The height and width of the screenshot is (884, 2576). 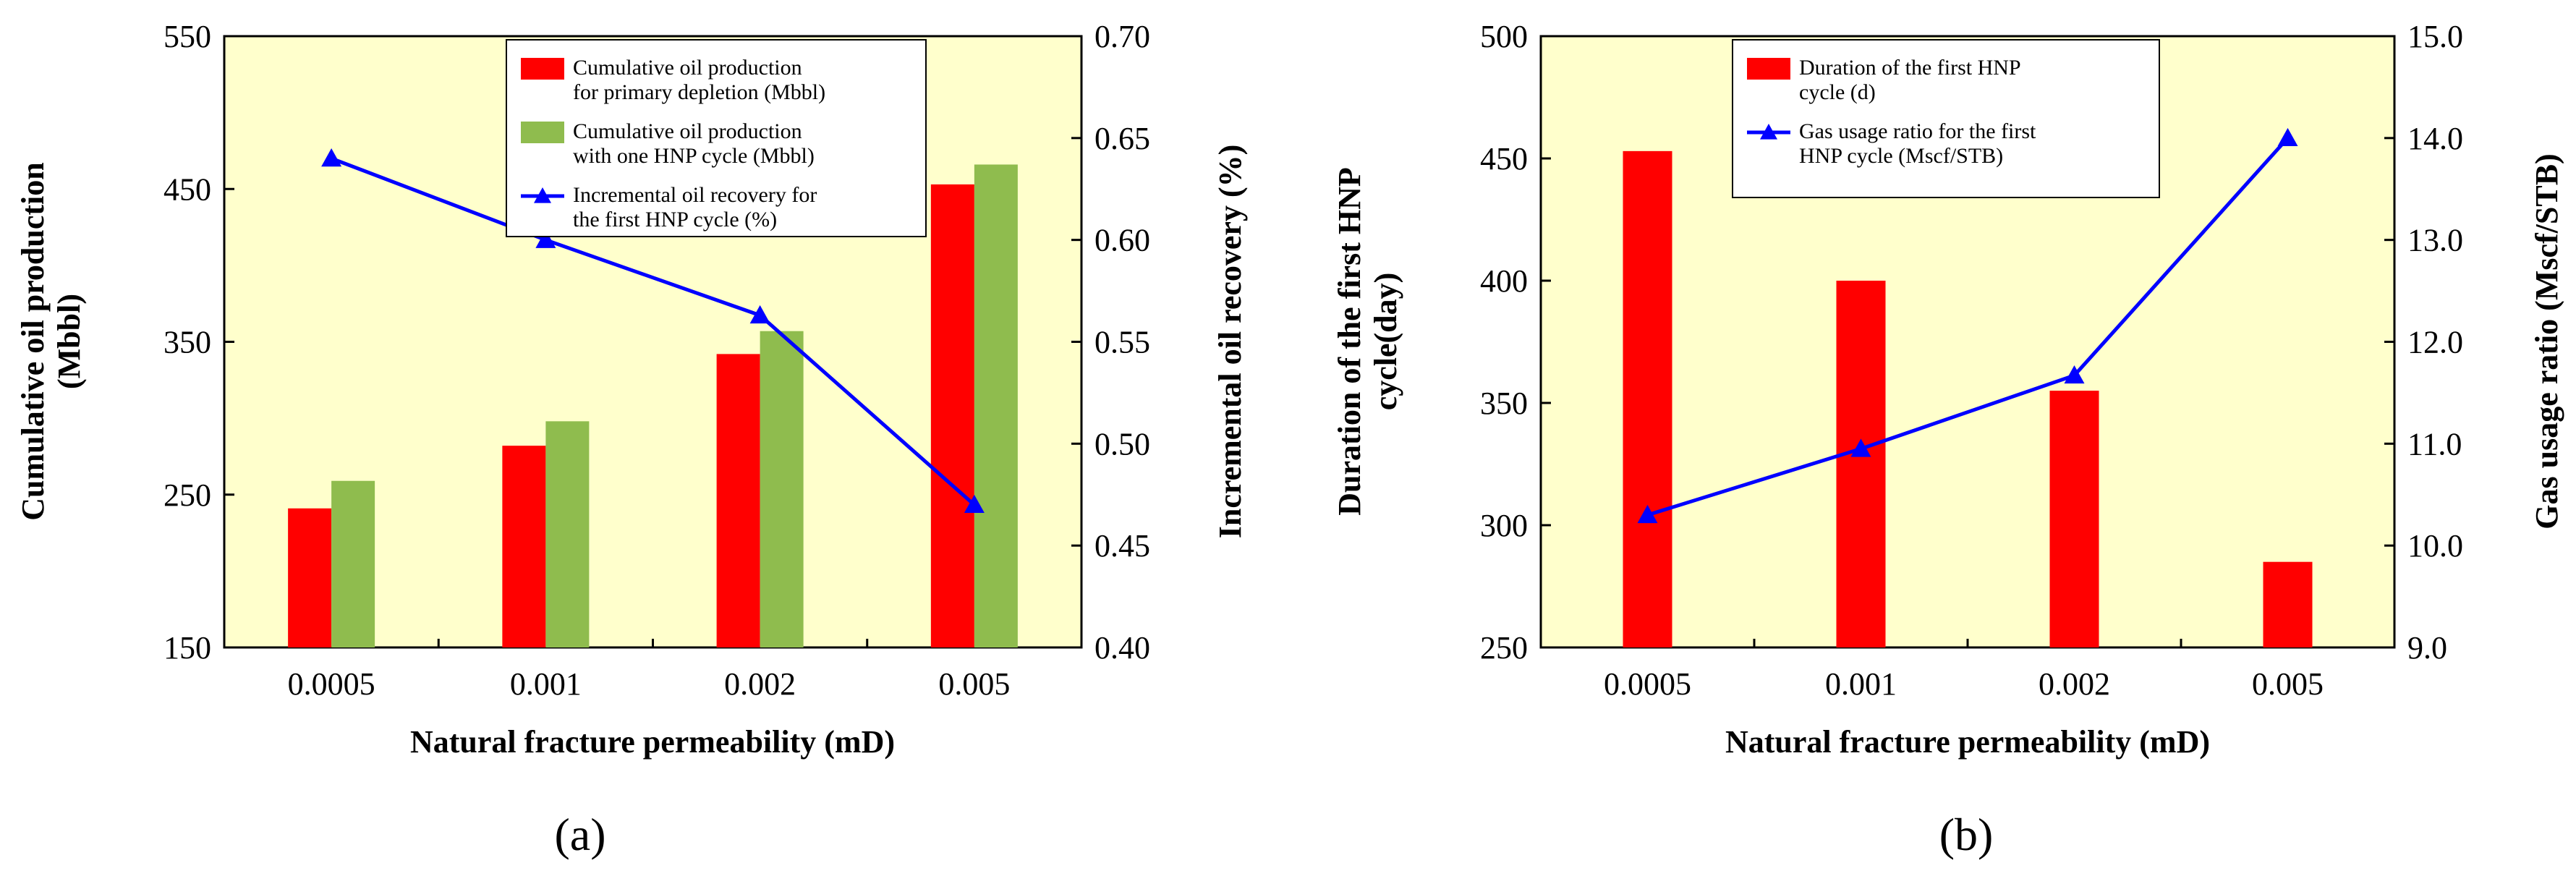 What do you see at coordinates (2435, 138) in the screenshot?
I see `y-right-tick-label: 14.0` at bounding box center [2435, 138].